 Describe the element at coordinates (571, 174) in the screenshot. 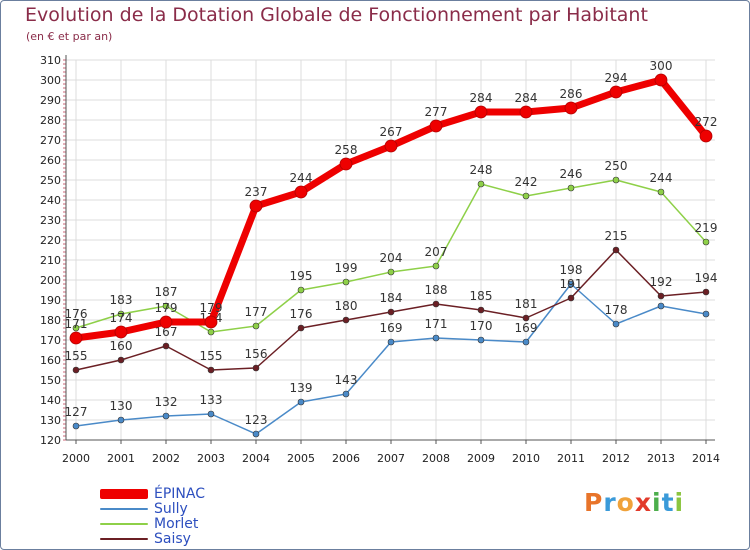

I see `data-label-morlet: 246` at that location.